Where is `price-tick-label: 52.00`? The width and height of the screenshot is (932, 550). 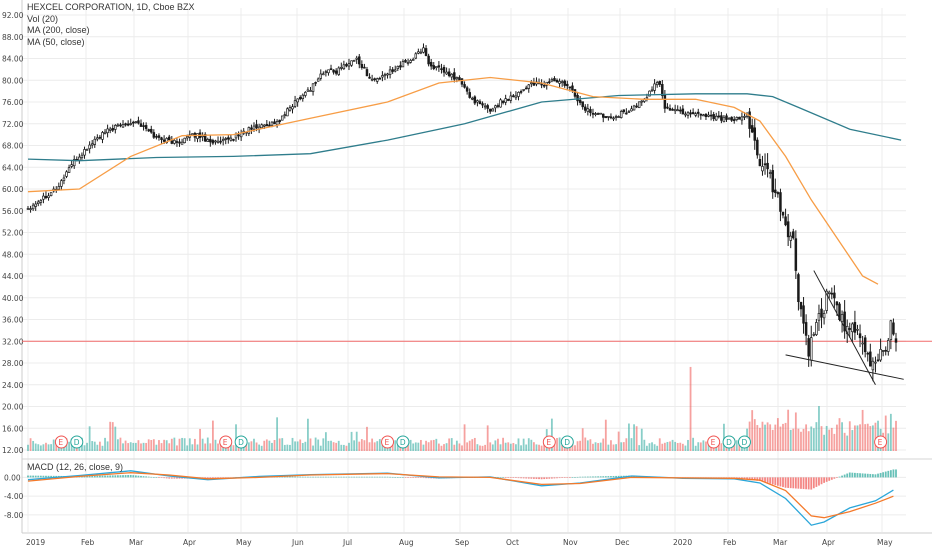
price-tick-label: 52.00 is located at coordinates (13, 233).